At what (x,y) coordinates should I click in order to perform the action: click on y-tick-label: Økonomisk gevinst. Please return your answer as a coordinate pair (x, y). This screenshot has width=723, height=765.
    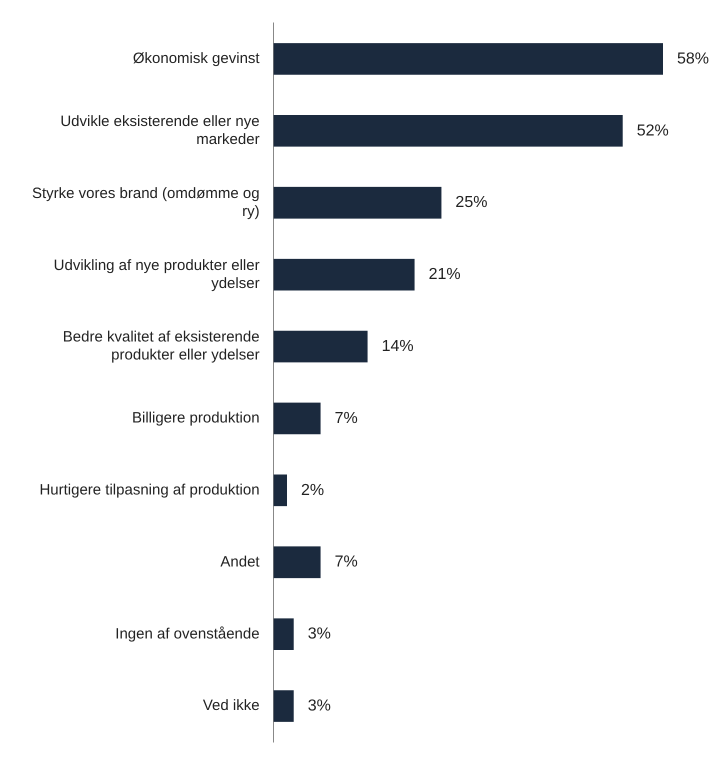
    Looking at the image, I should click on (196, 59).